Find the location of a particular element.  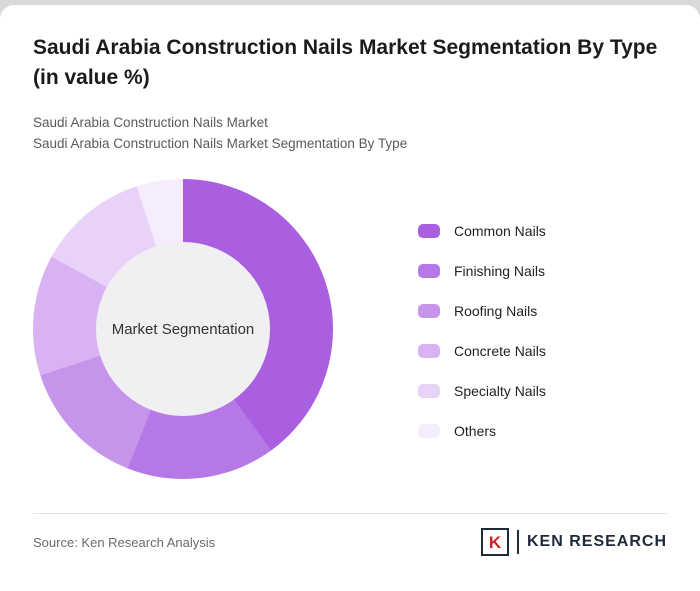

donut-center-label: Market Segmentation is located at coordinates (183, 329).